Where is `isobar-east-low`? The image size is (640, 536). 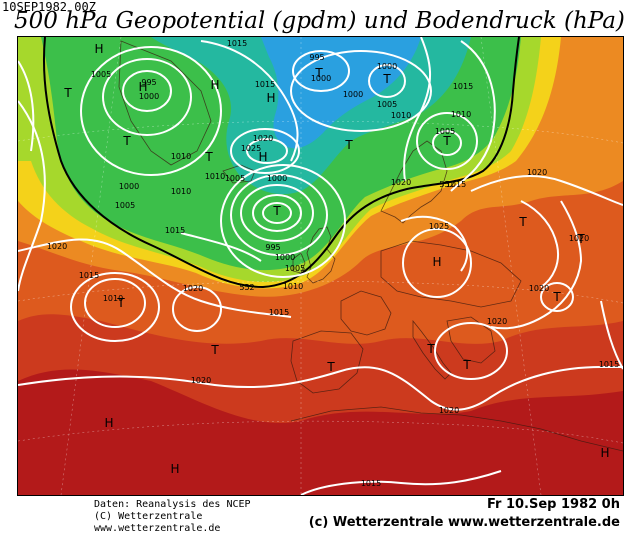
isobar-east-low is located at coordinates (557, 297).